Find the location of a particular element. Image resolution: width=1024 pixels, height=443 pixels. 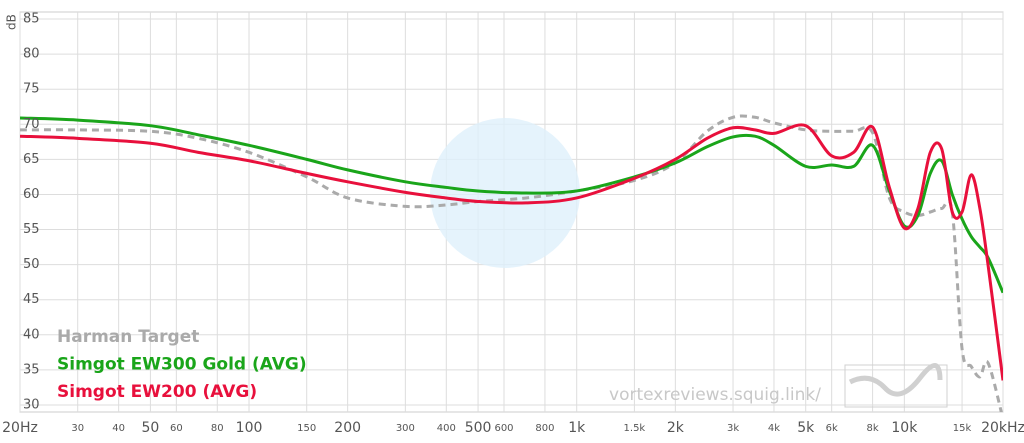

x-tick-label: 2k is located at coordinates (676, 428).